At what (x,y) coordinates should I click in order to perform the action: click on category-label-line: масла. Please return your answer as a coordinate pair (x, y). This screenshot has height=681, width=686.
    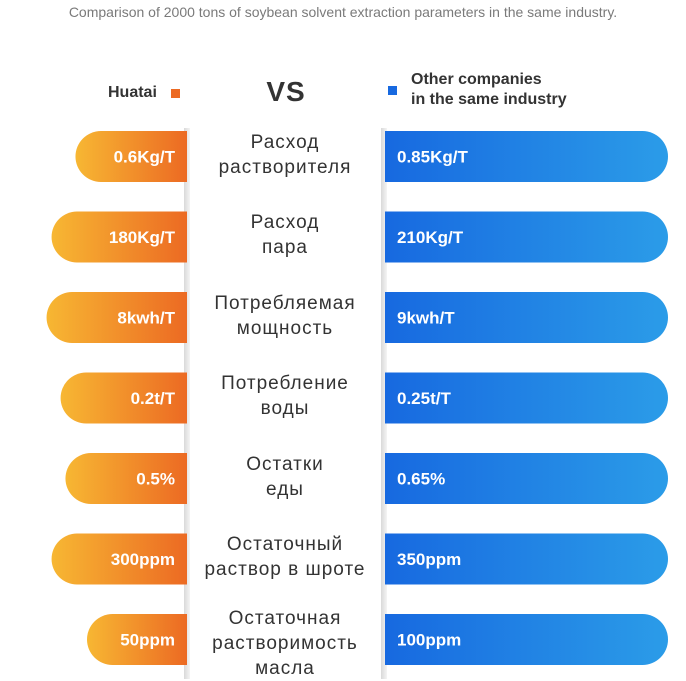
    Looking at the image, I should click on (285, 668).